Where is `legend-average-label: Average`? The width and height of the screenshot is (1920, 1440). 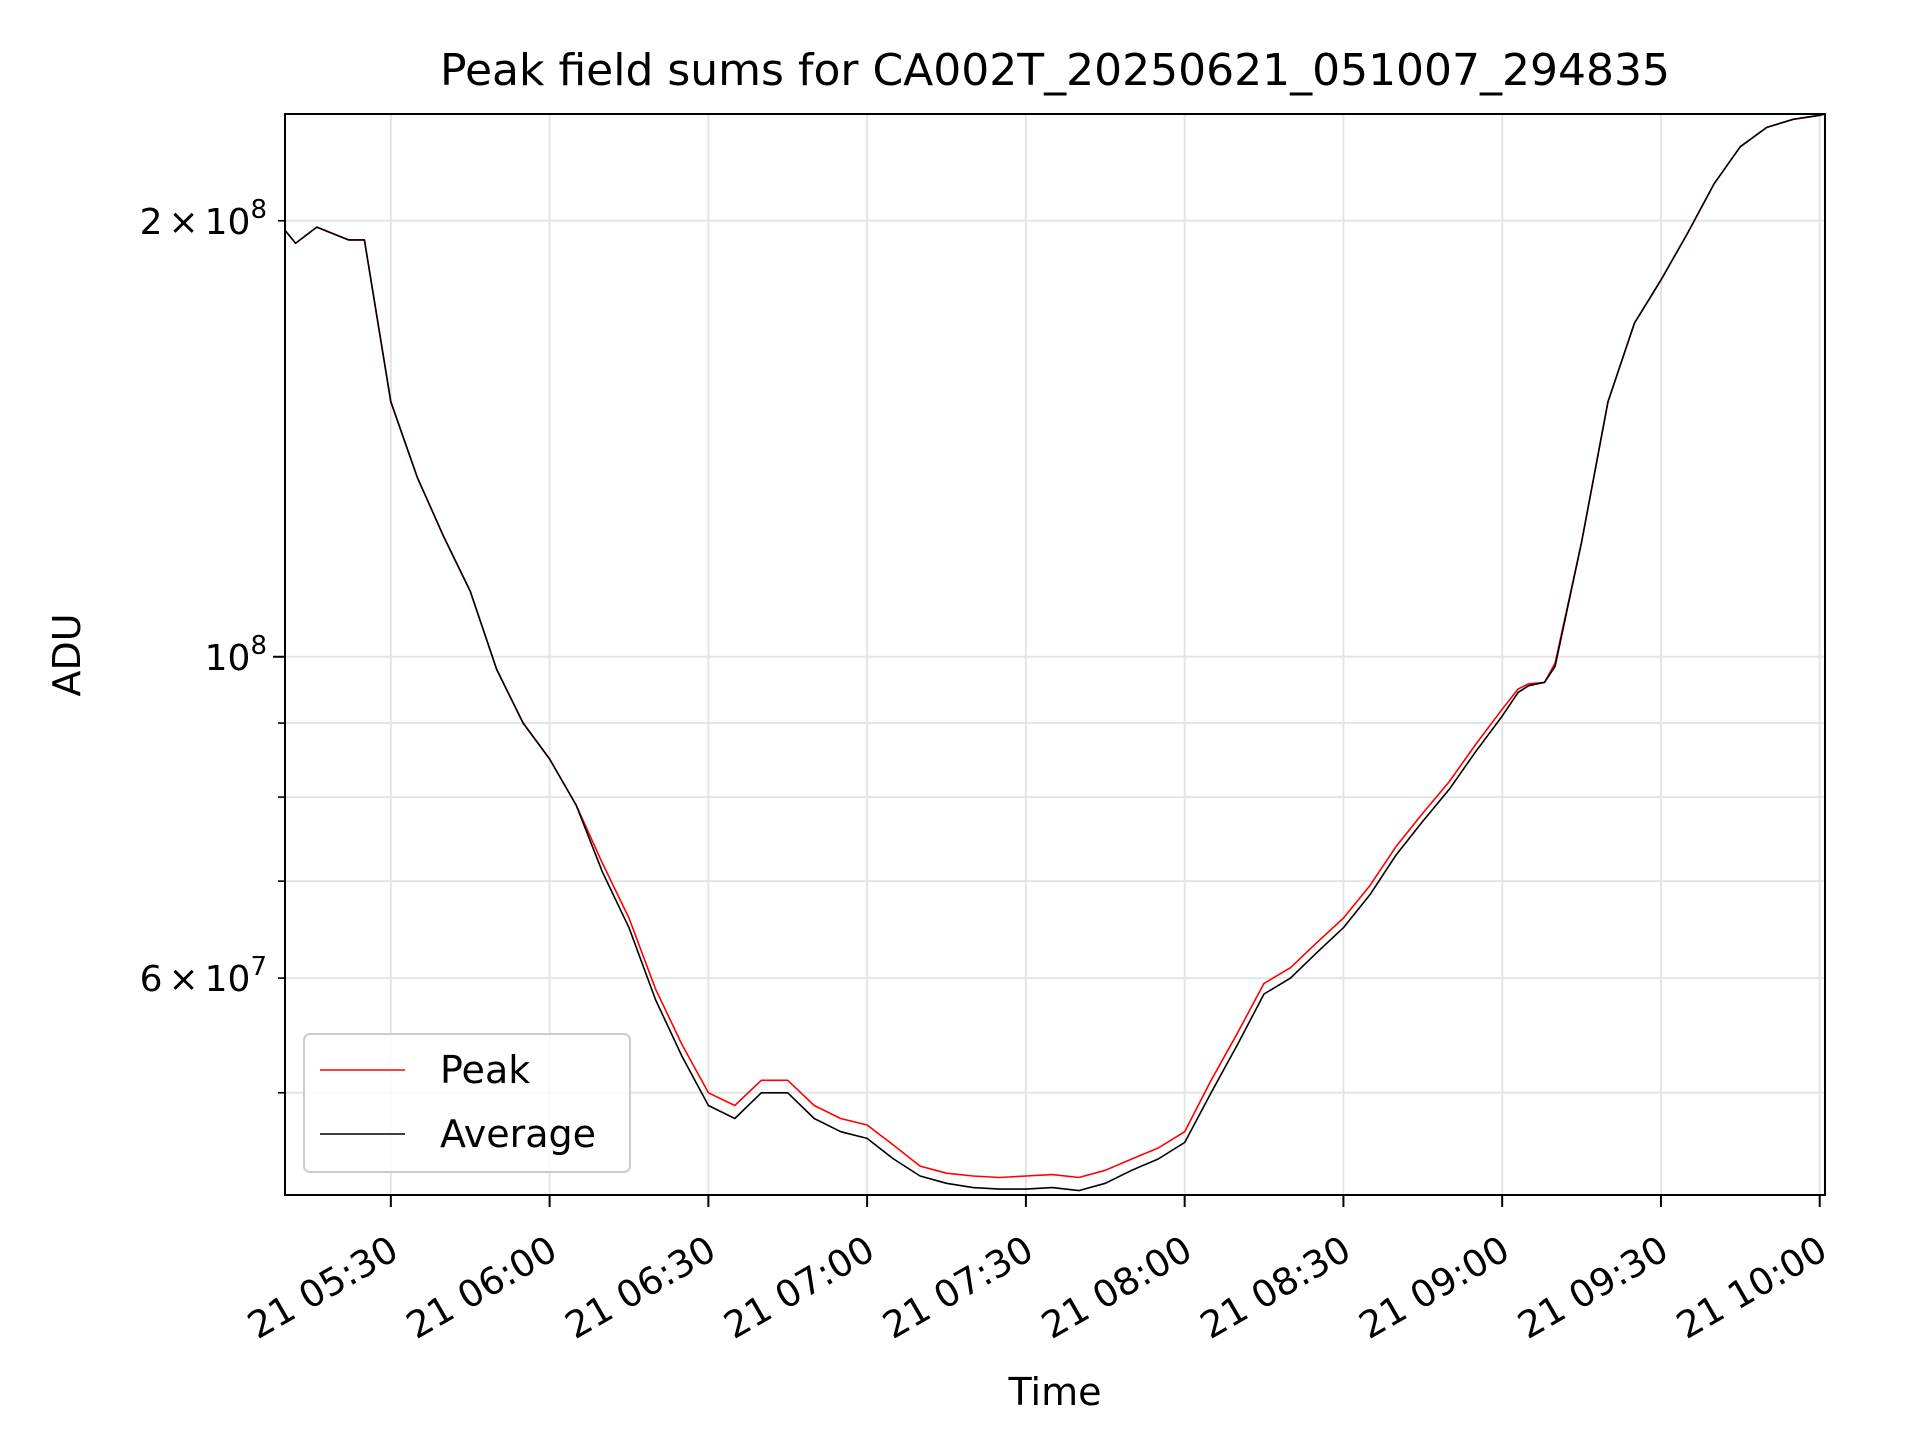 legend-average-label: Average is located at coordinates (518, 1134).